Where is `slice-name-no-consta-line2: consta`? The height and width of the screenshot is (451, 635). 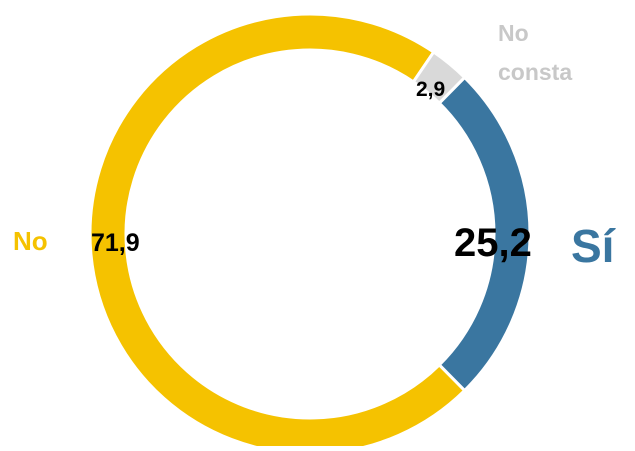 slice-name-no-consta-line2: consta is located at coordinates (535, 72).